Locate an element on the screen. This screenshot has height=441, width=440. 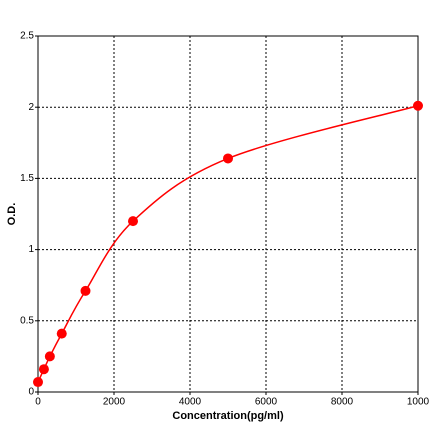
y-tick-label: 0 is located at coordinates (31, 392).